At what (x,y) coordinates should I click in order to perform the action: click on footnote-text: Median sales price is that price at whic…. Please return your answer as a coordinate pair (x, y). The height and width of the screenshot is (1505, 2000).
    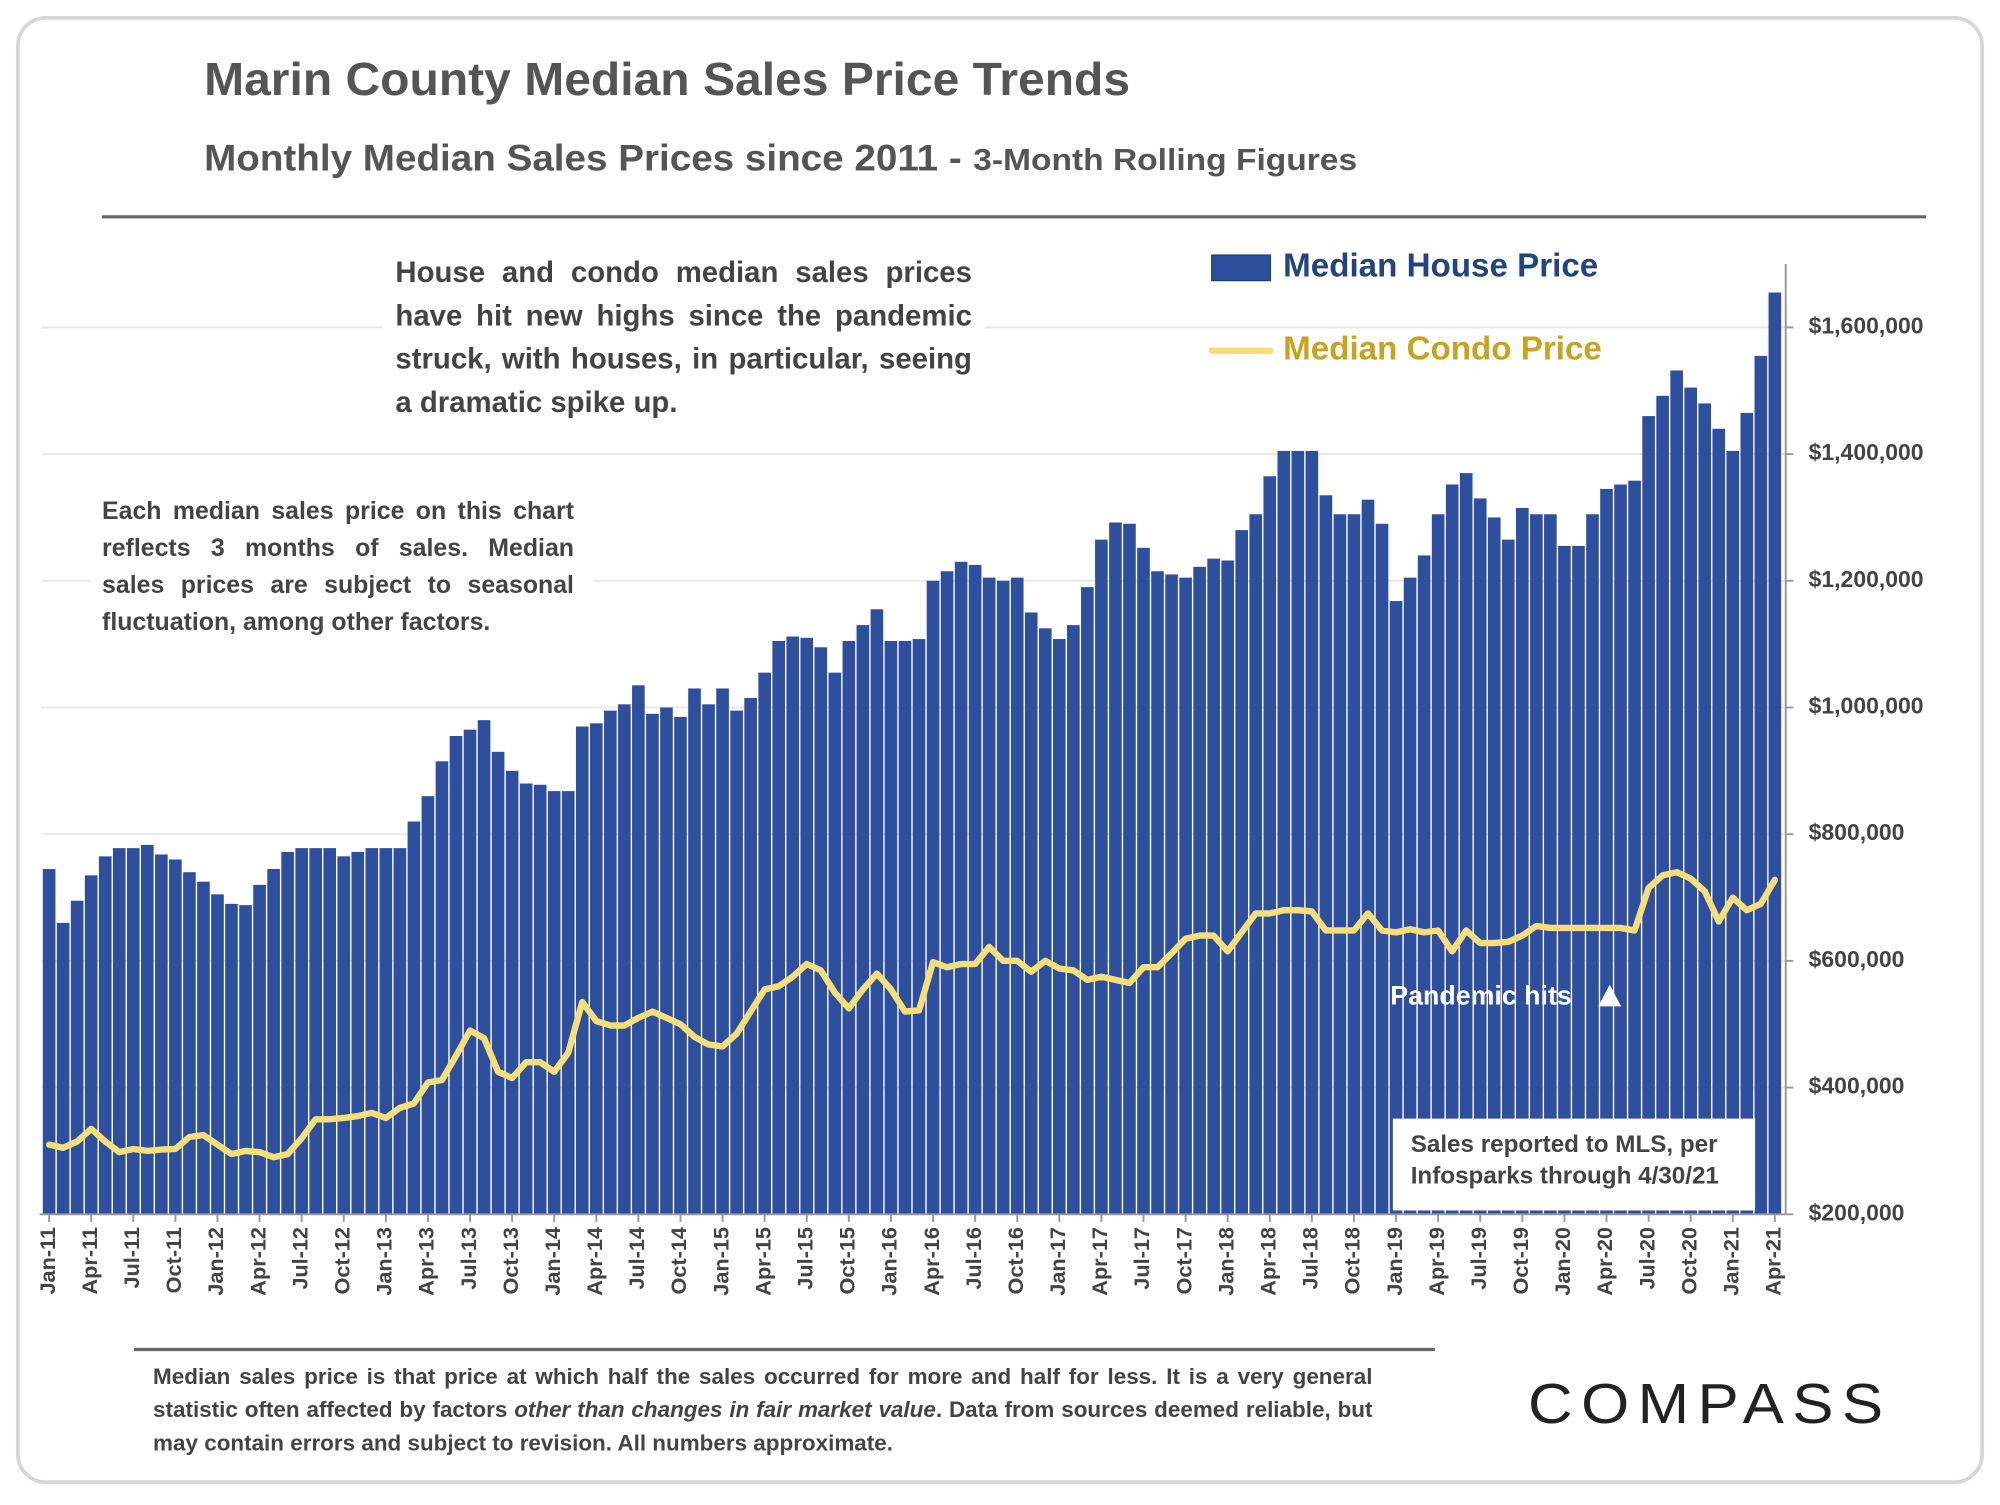
    Looking at the image, I should click on (763, 1393).